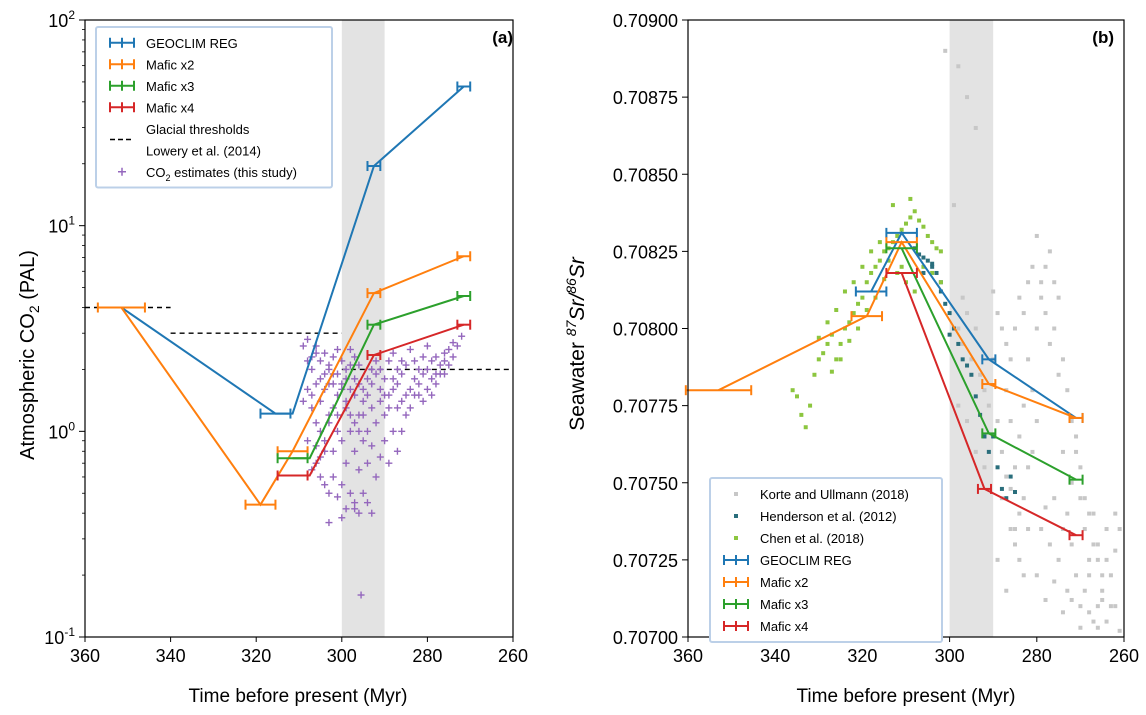  What do you see at coordinates (765, 604) in the screenshot?
I see `legend-entry-mafic-x3: Mafic x3` at bounding box center [765, 604].